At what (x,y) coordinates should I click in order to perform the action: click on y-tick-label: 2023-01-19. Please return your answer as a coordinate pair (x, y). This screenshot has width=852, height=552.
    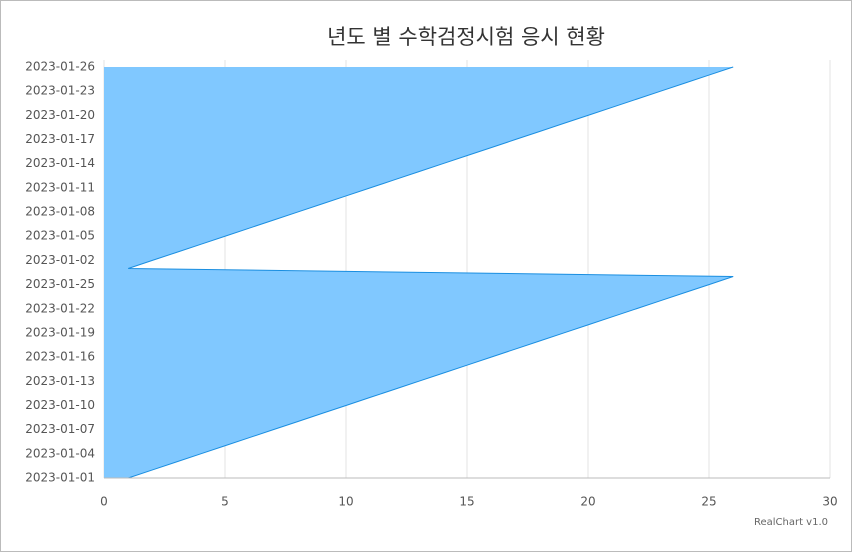
    Looking at the image, I should click on (60, 332).